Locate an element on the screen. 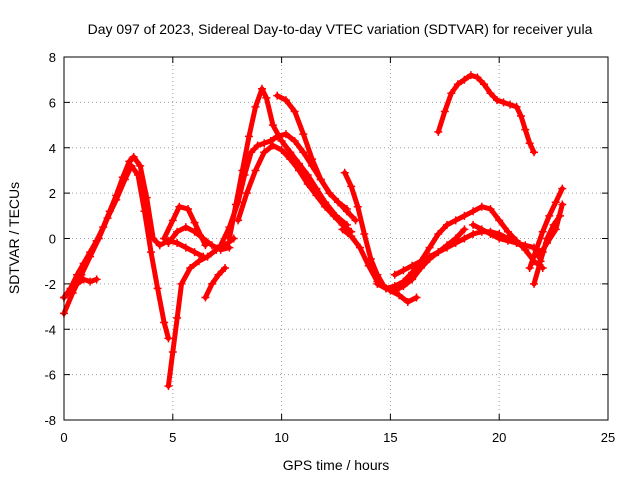 This screenshot has width=640, height=480. y-axis-label: SDTVAR / TECUs is located at coordinates (14, 238).